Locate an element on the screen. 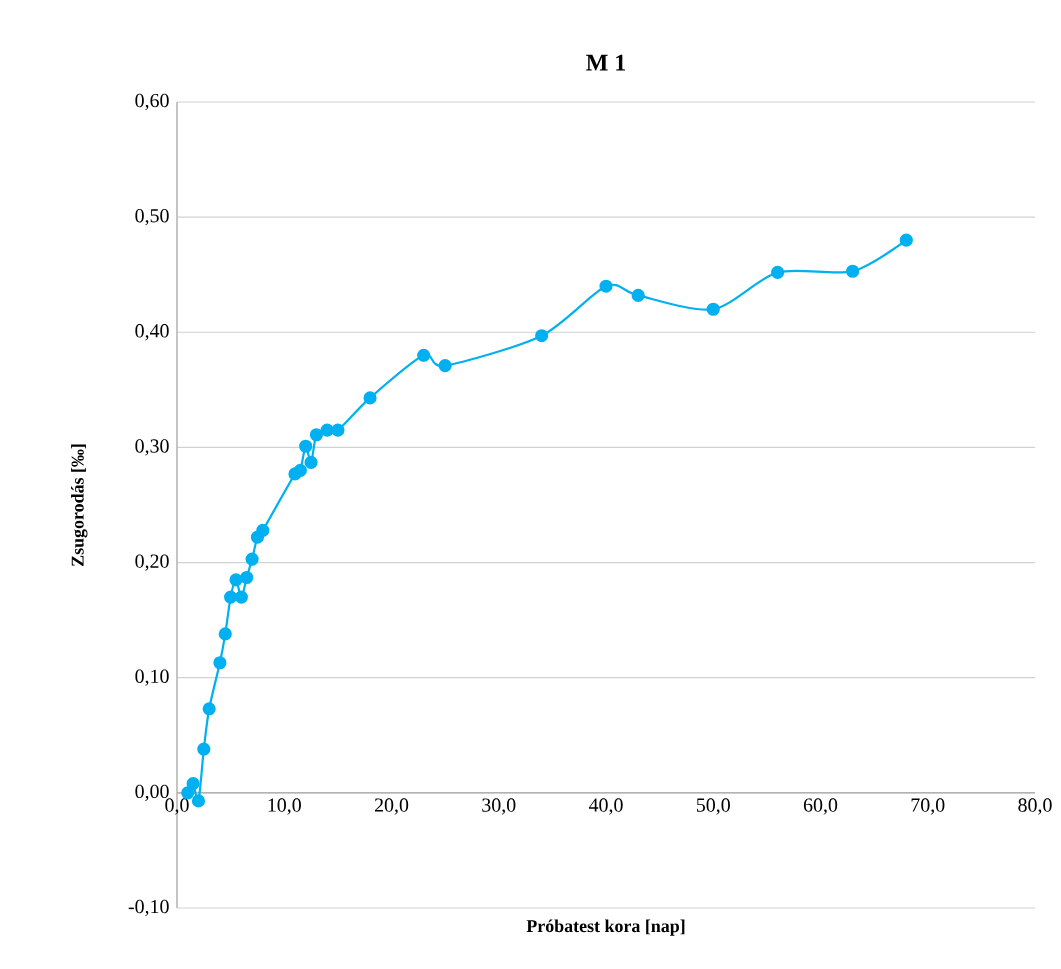 This screenshot has height=969, width=1061. x-tick-label: 10,0 is located at coordinates (284, 806).